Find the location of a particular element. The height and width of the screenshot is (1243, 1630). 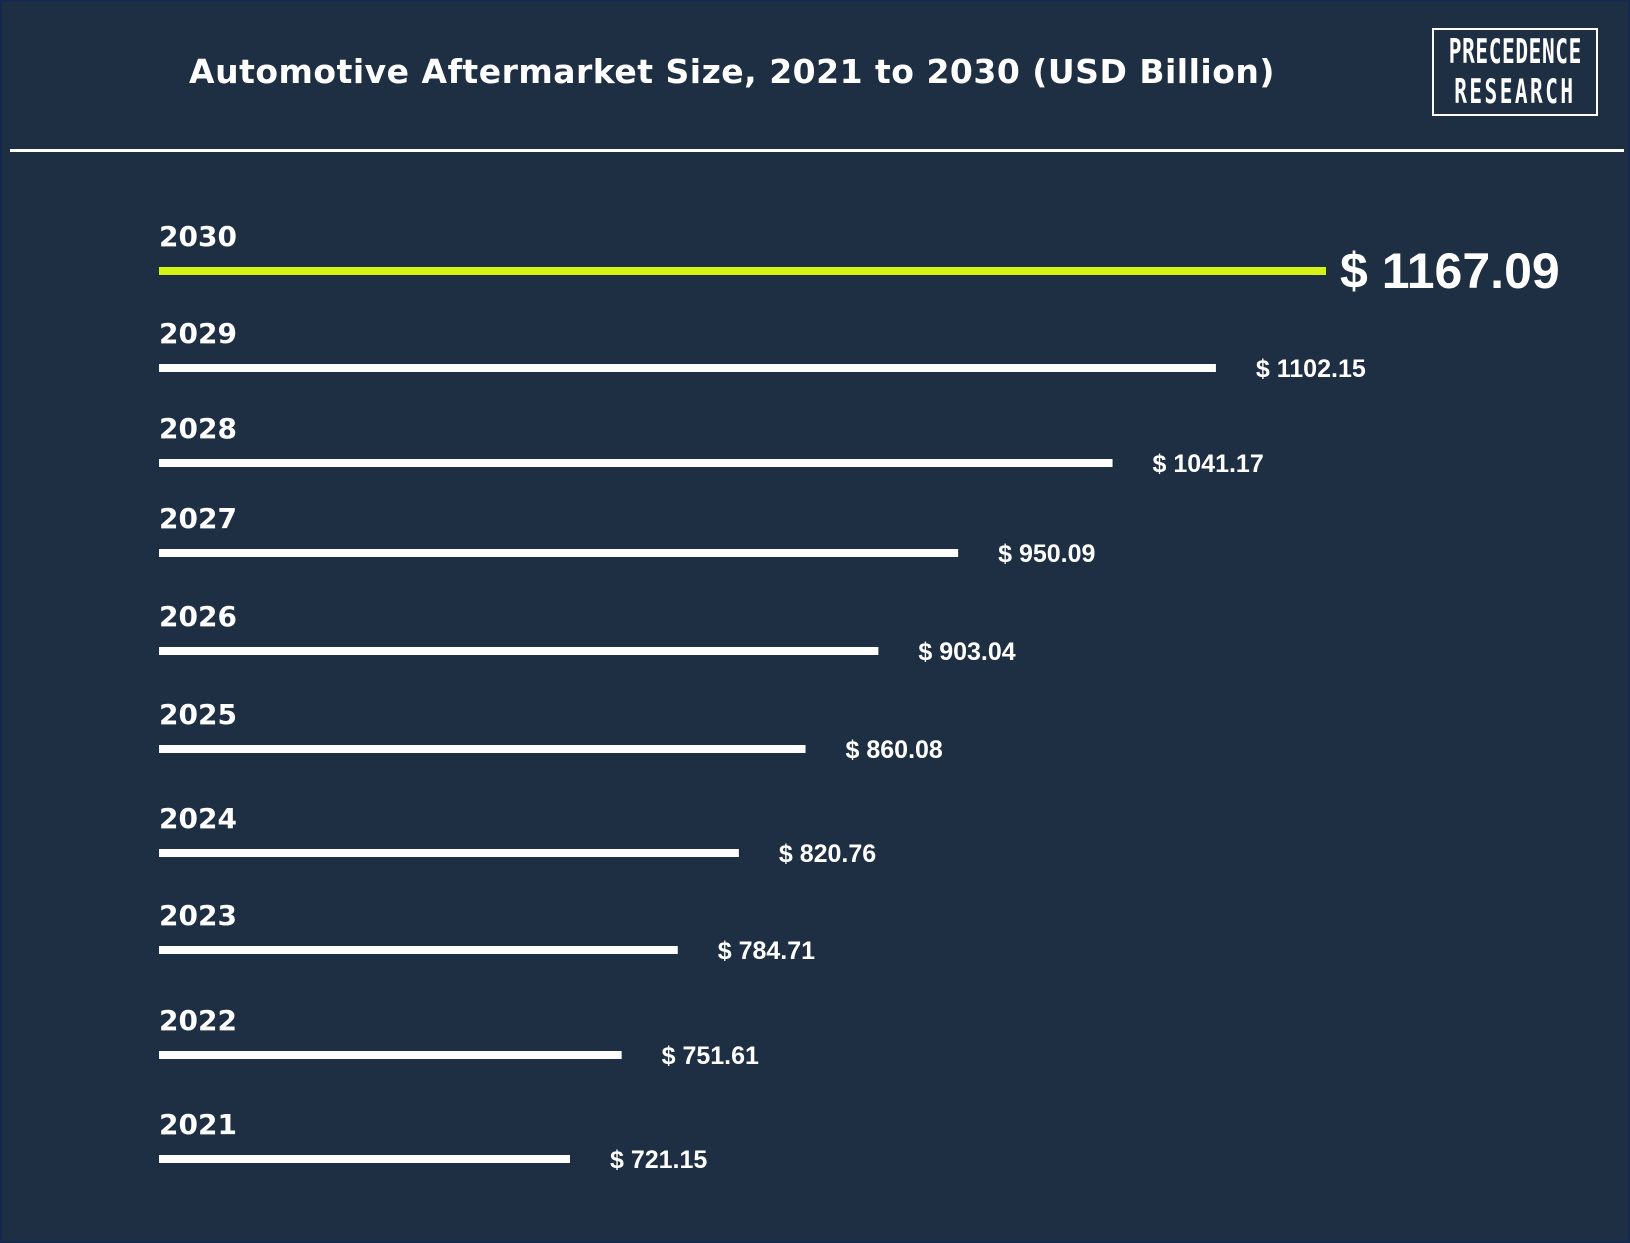

year-label: 2026 is located at coordinates (198, 616).